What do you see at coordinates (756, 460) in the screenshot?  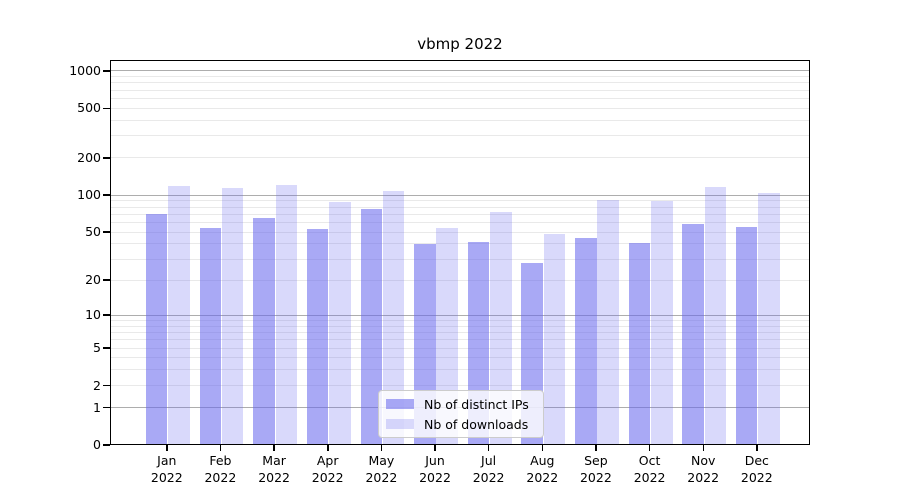 I see `x-tick-month: Dec` at bounding box center [756, 460].